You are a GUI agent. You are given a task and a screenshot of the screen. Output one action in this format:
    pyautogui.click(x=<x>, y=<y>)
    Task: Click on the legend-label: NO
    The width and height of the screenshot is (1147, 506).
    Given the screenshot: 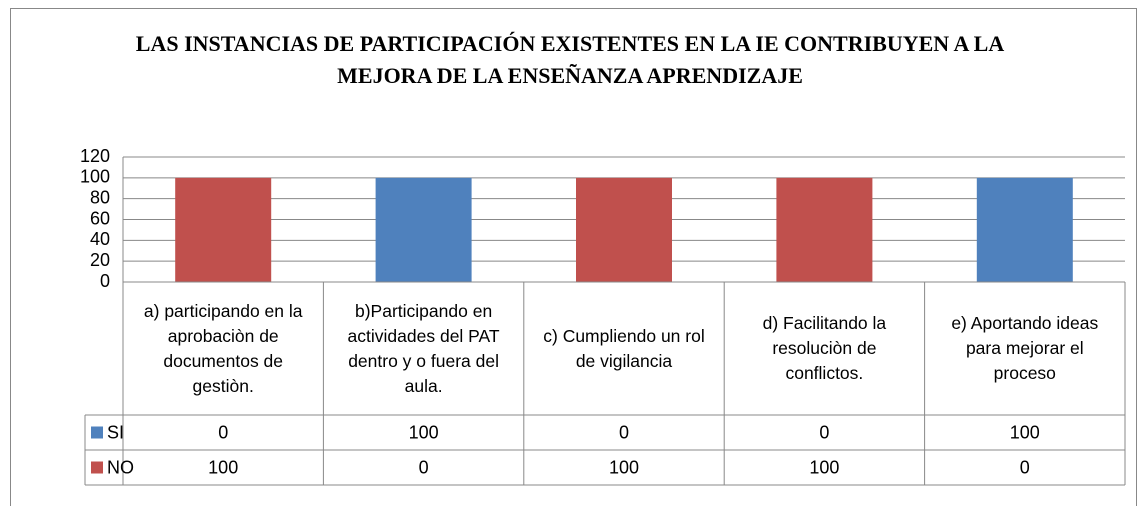 What is the action you would take?
    pyautogui.click(x=120, y=467)
    